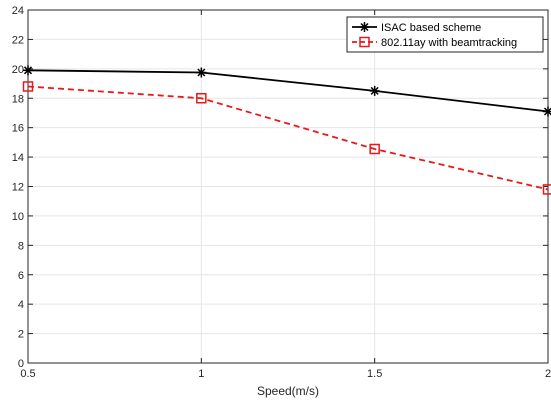 This screenshot has height=402, width=551. Describe the element at coordinates (18, 40) in the screenshot. I see `y-tick-label: 22` at that location.